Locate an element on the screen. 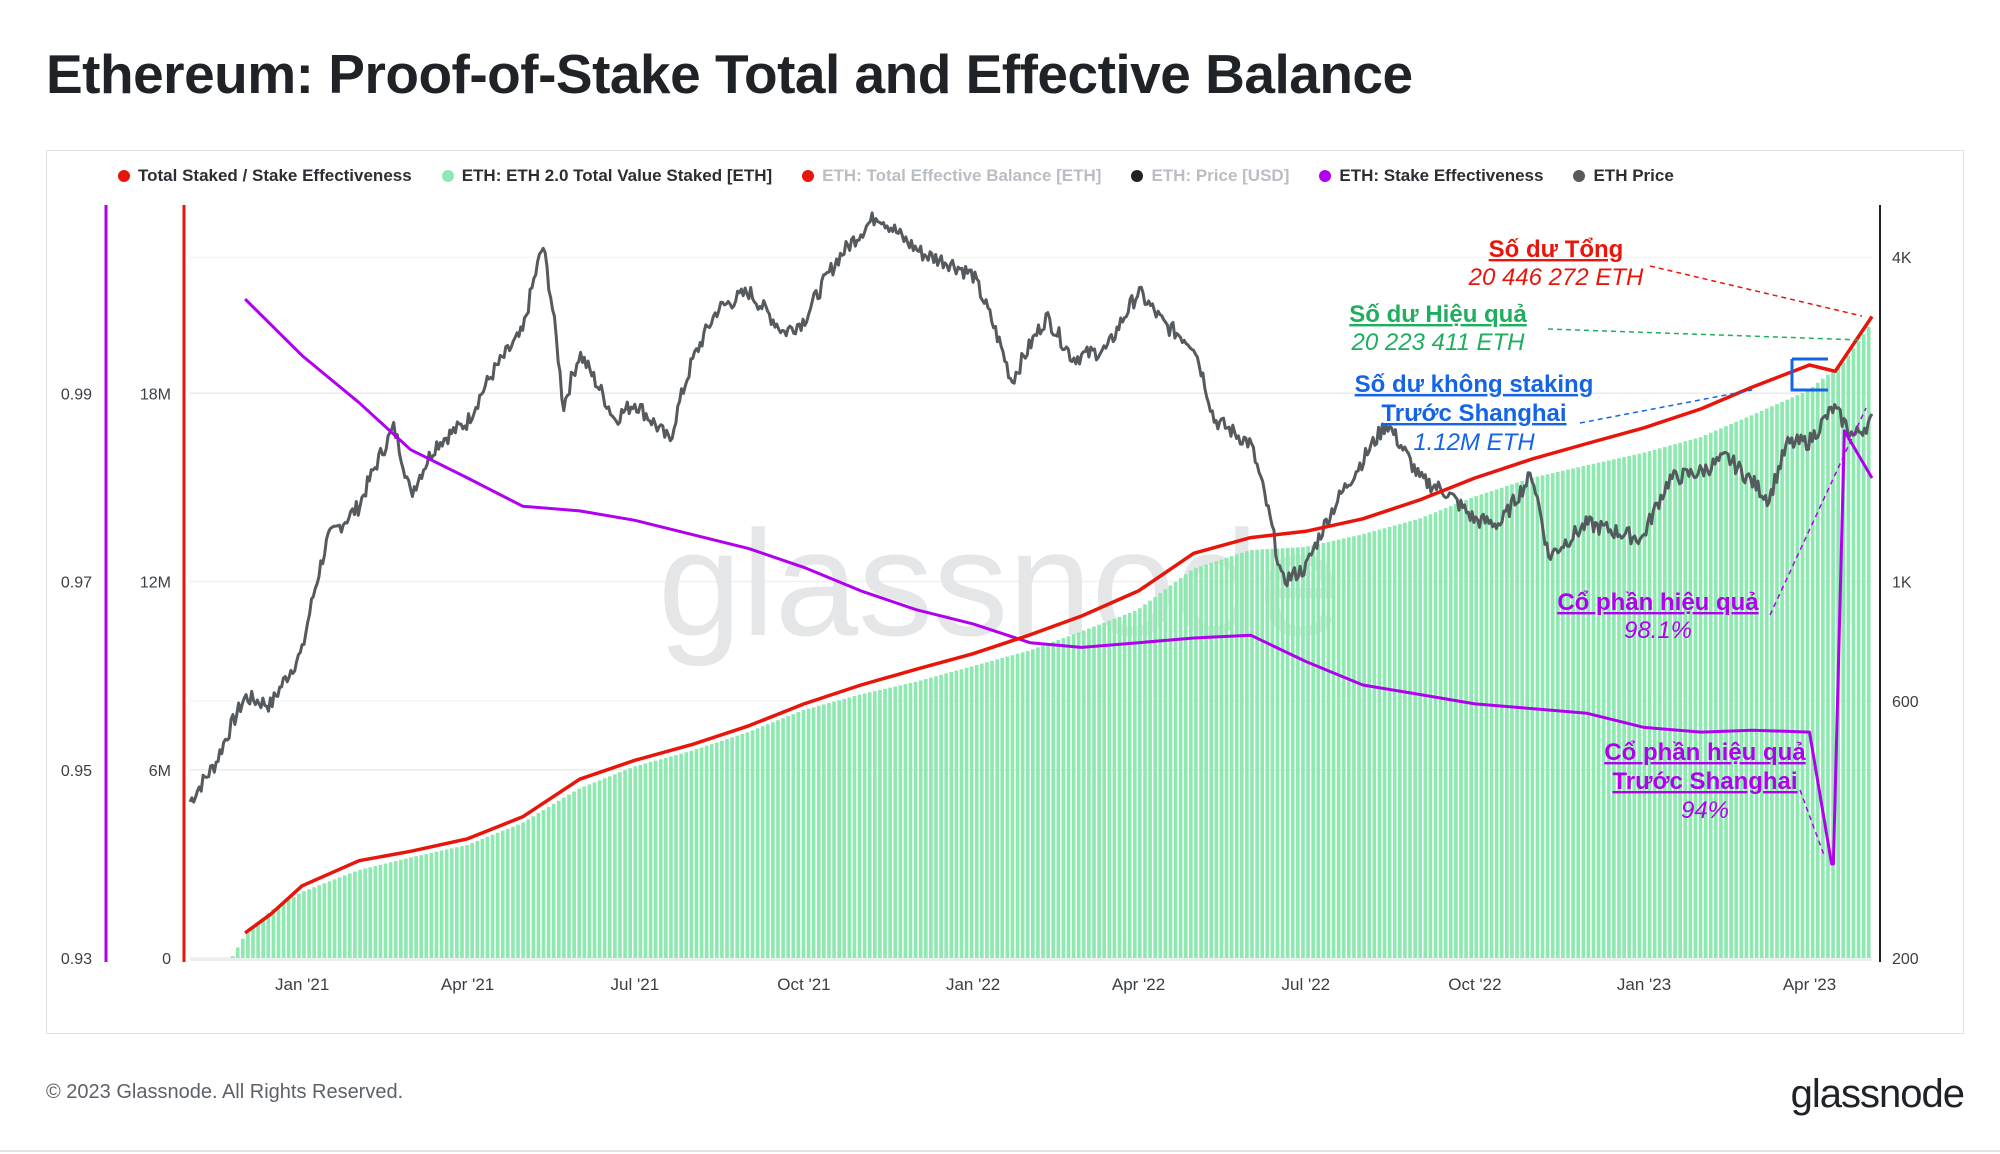 The height and width of the screenshot is (1154, 2000). bottom-divider is located at coordinates (1000, 1151).